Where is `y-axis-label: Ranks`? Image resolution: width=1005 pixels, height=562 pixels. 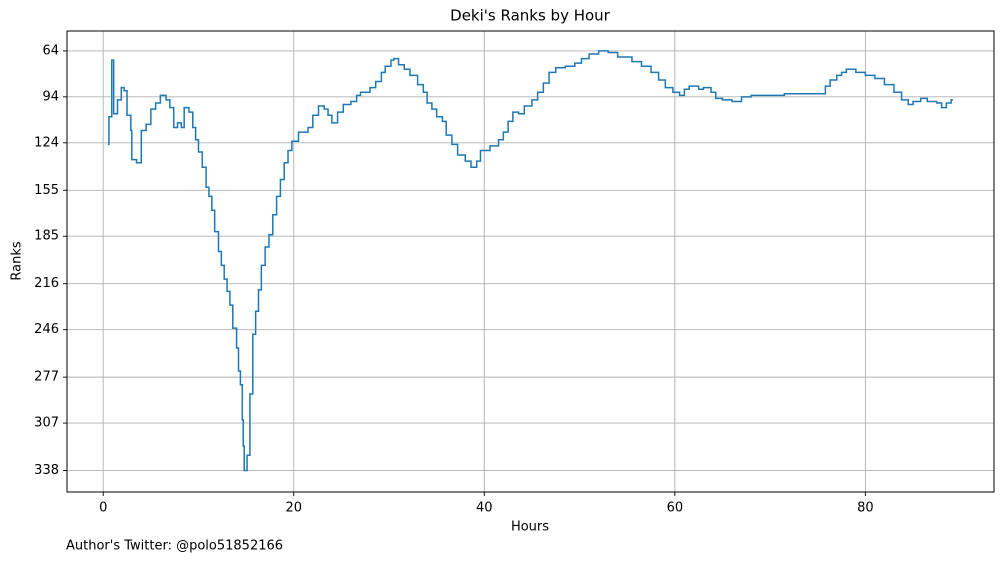
y-axis-label: Ranks is located at coordinates (17, 260).